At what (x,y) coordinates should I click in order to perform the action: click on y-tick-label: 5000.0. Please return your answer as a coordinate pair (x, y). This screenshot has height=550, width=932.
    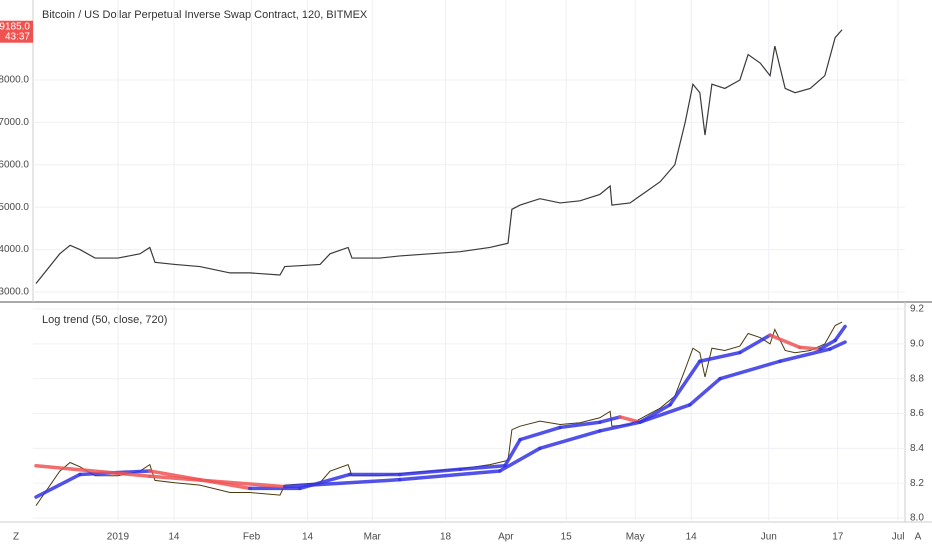
    Looking at the image, I should click on (14, 207).